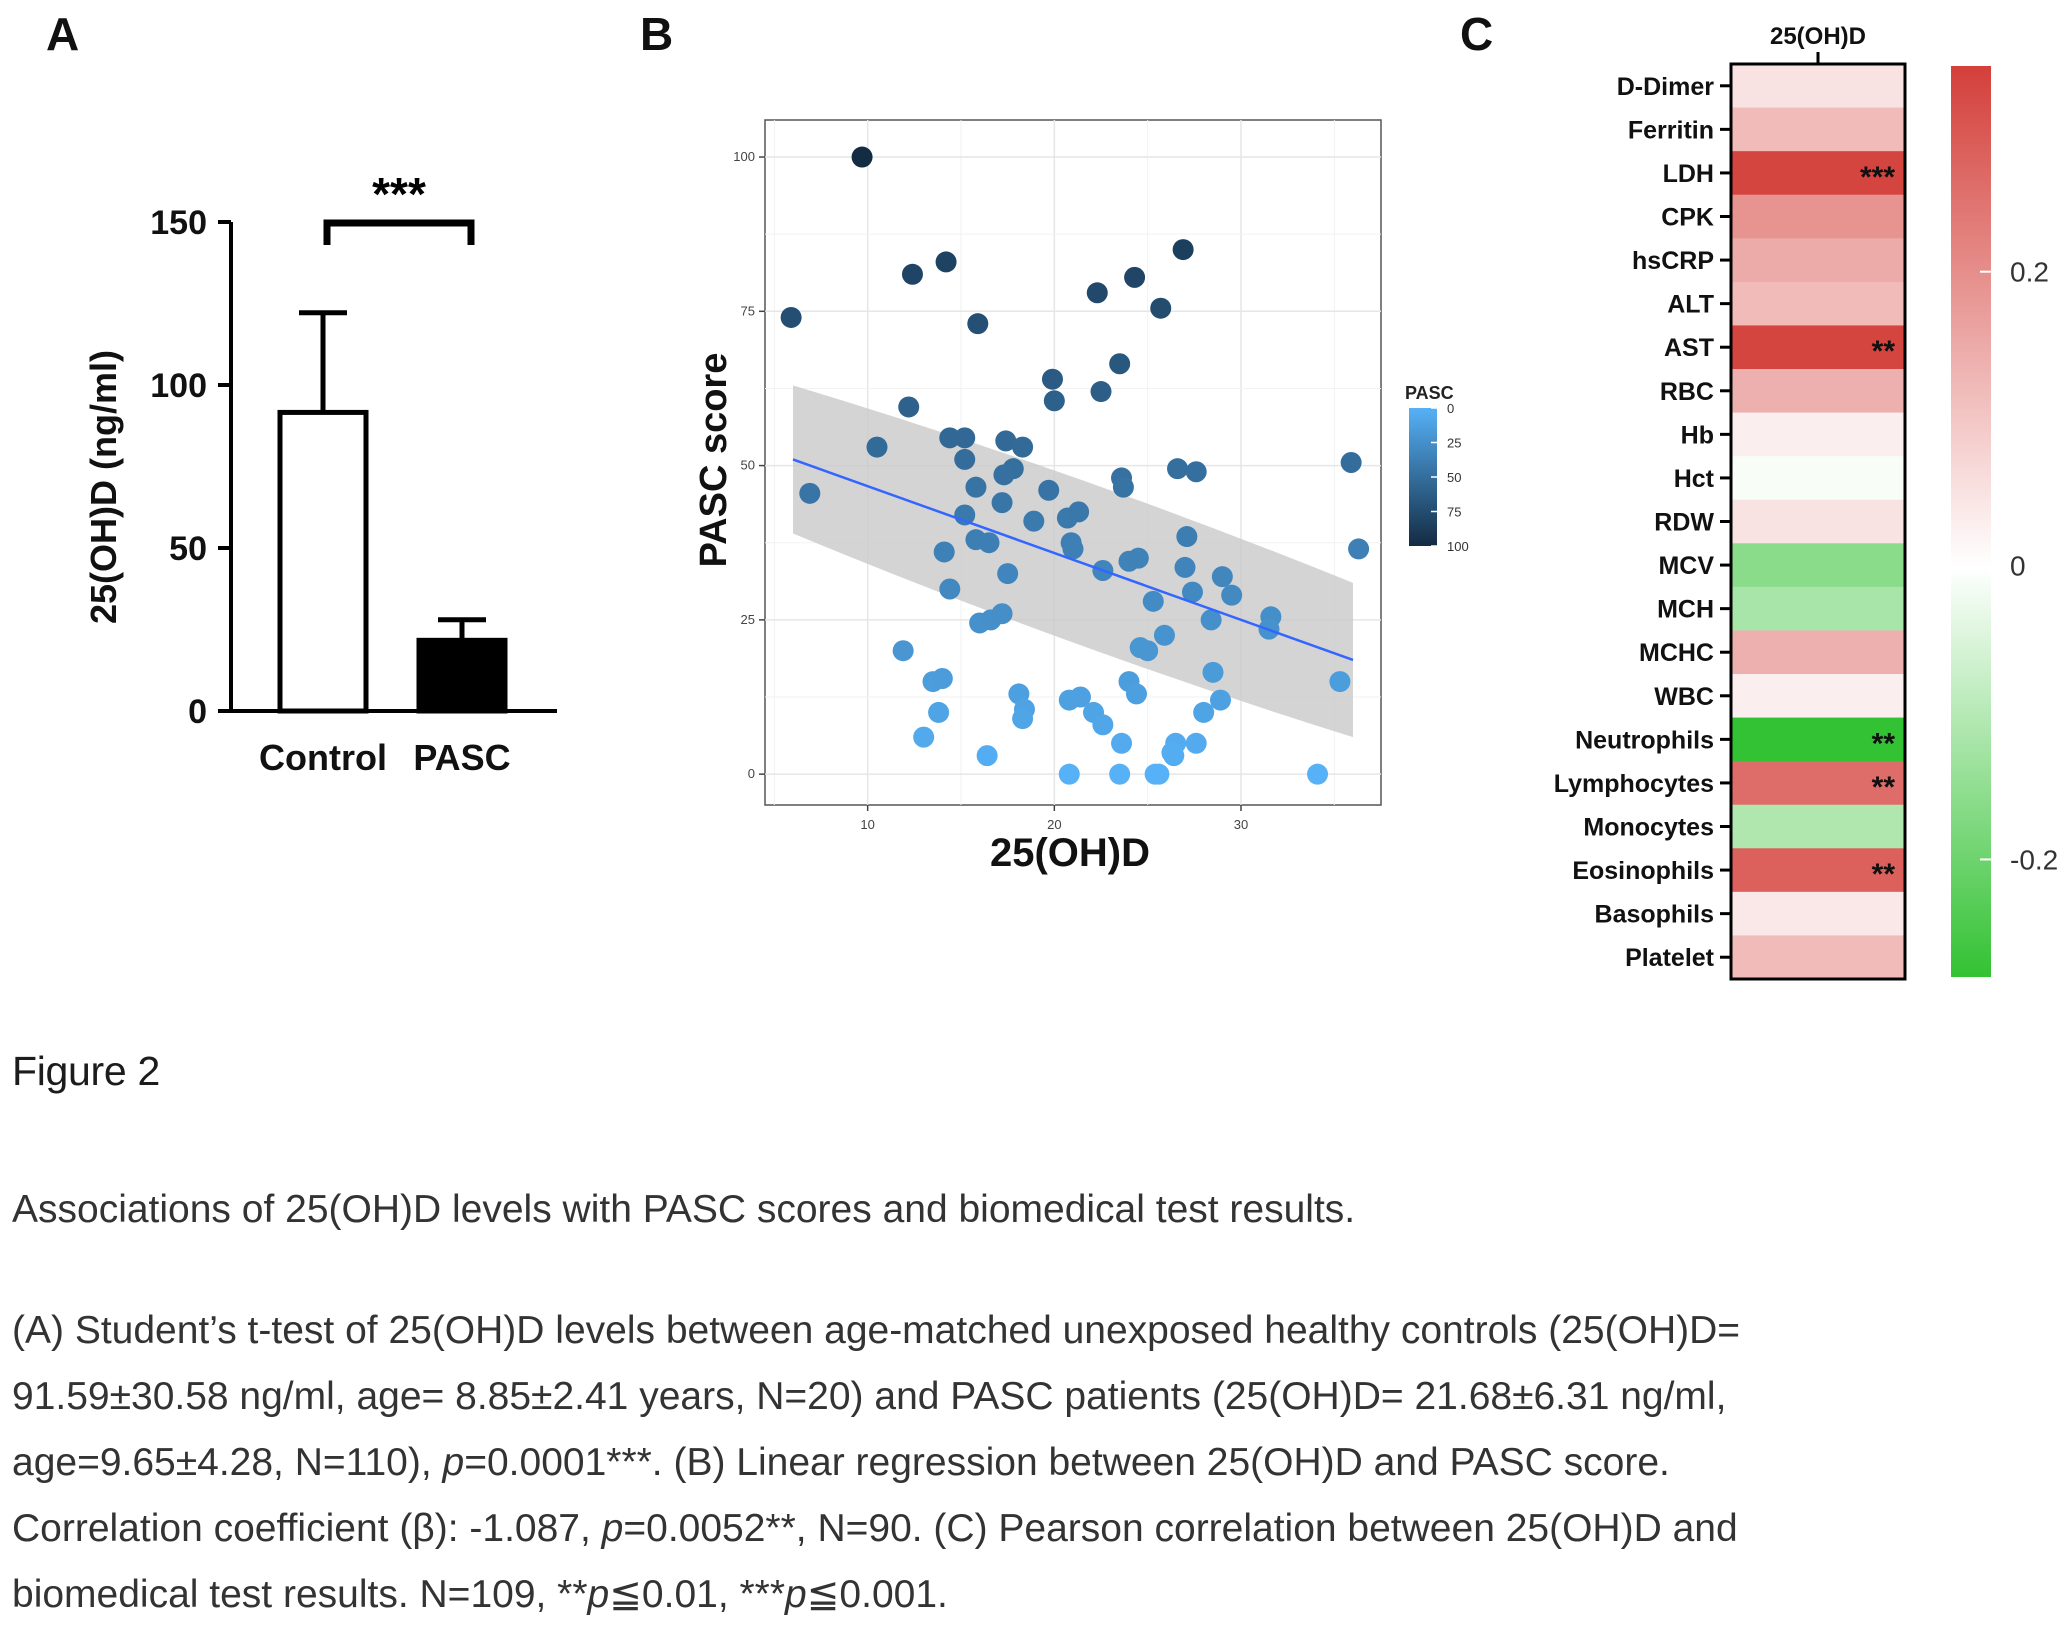 The height and width of the screenshot is (1628, 2068). I want to click on b-legend-tick-label: 50, so click(1454, 477).